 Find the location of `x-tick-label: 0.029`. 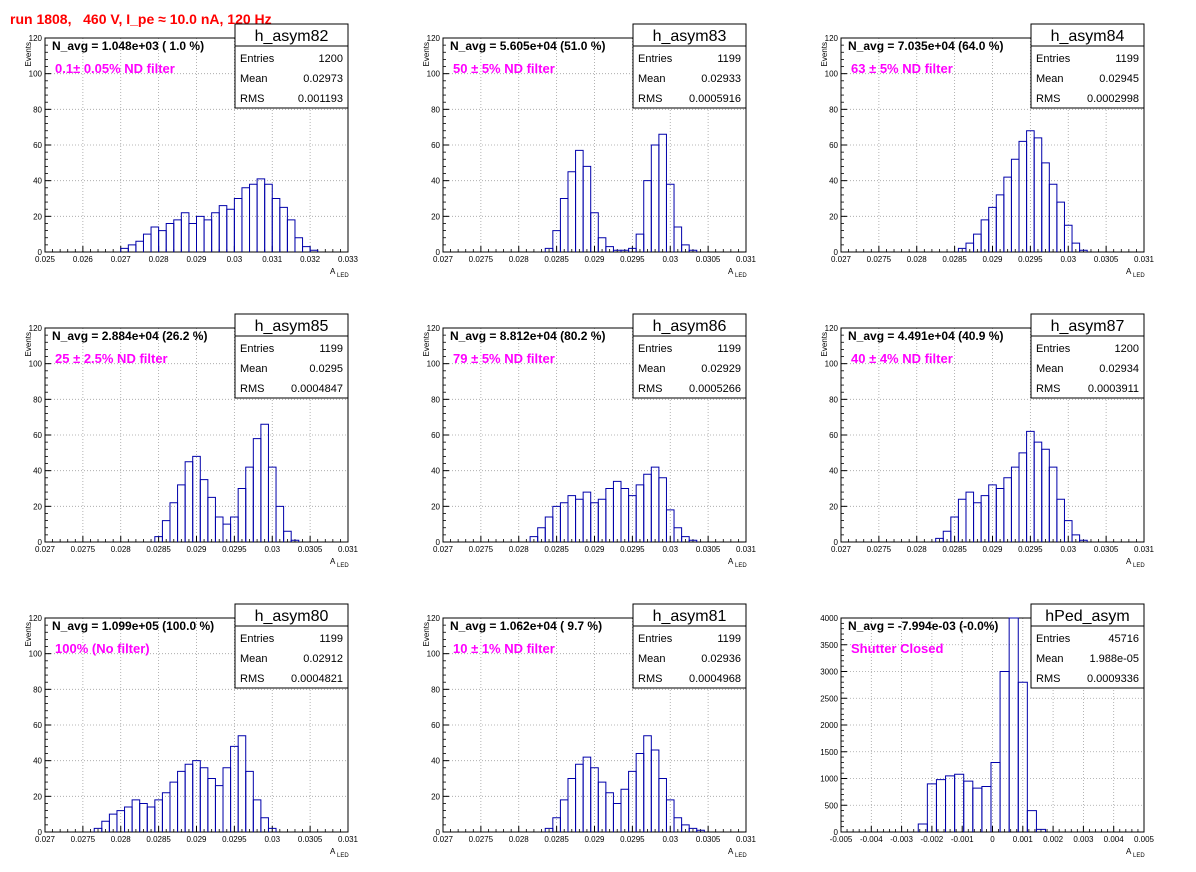

x-tick-label: 0.029 is located at coordinates (594, 259).